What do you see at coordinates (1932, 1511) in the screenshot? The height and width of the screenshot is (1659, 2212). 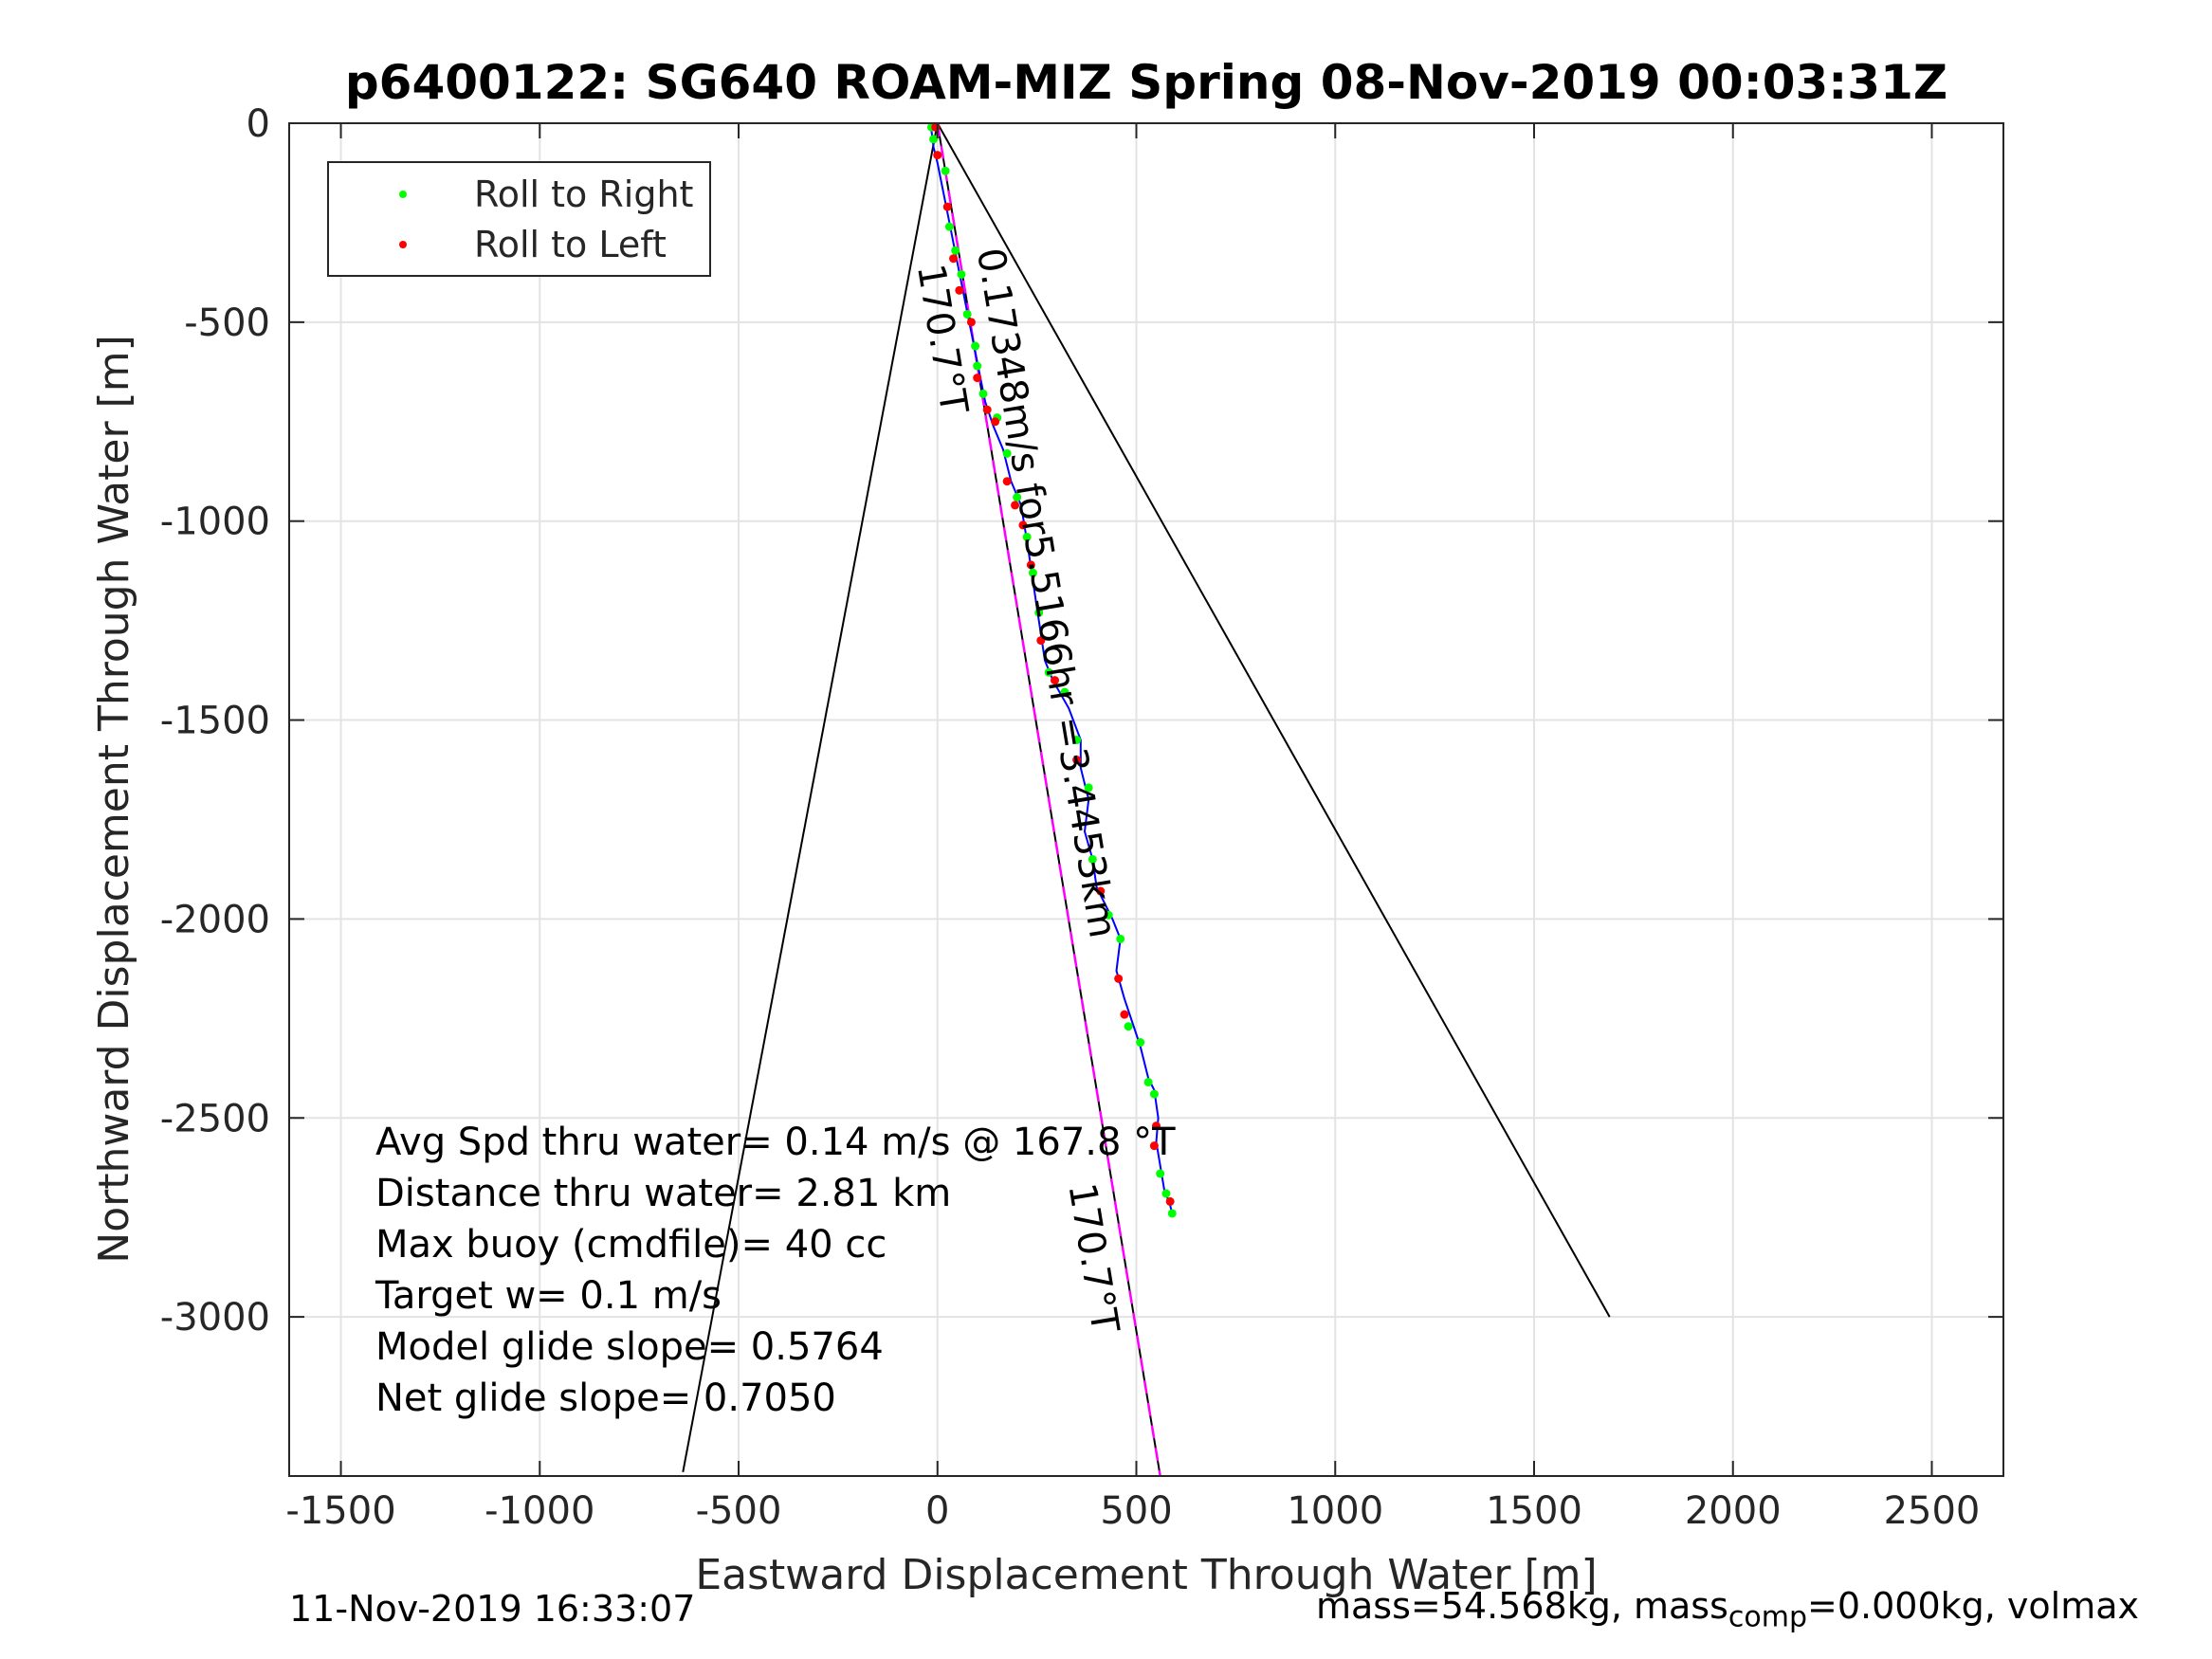 I see `x-tick-label: 2500` at bounding box center [1932, 1511].